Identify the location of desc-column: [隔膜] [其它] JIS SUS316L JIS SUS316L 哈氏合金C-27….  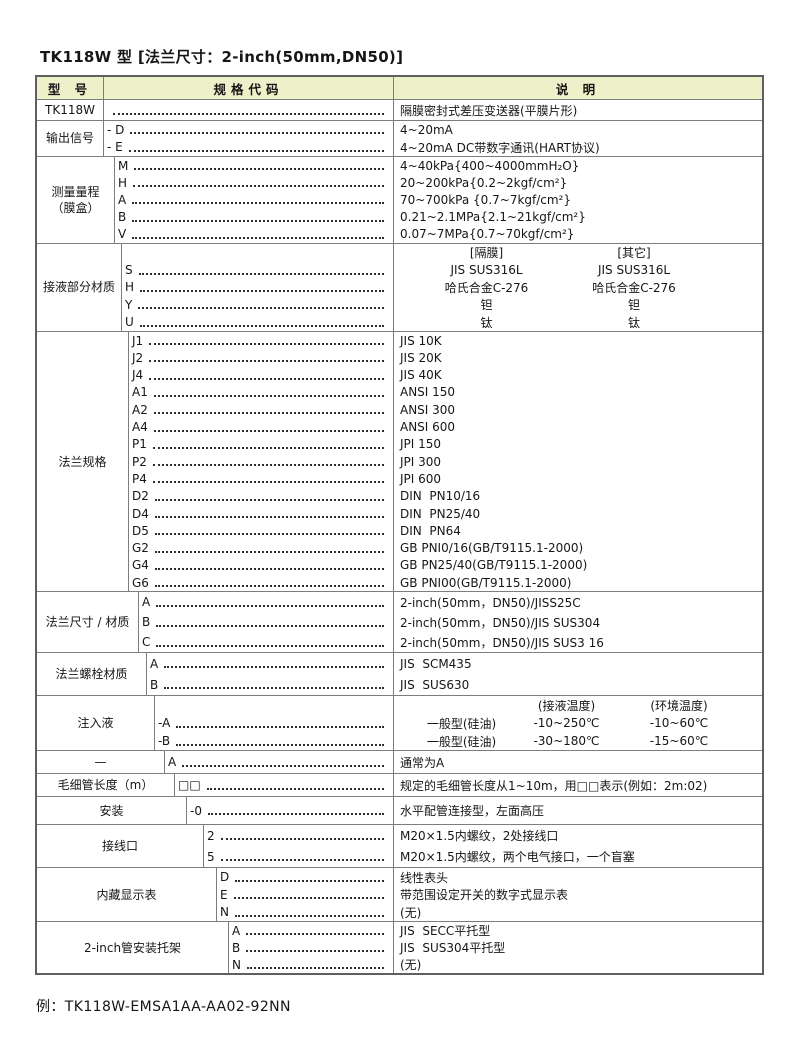
(577, 287).